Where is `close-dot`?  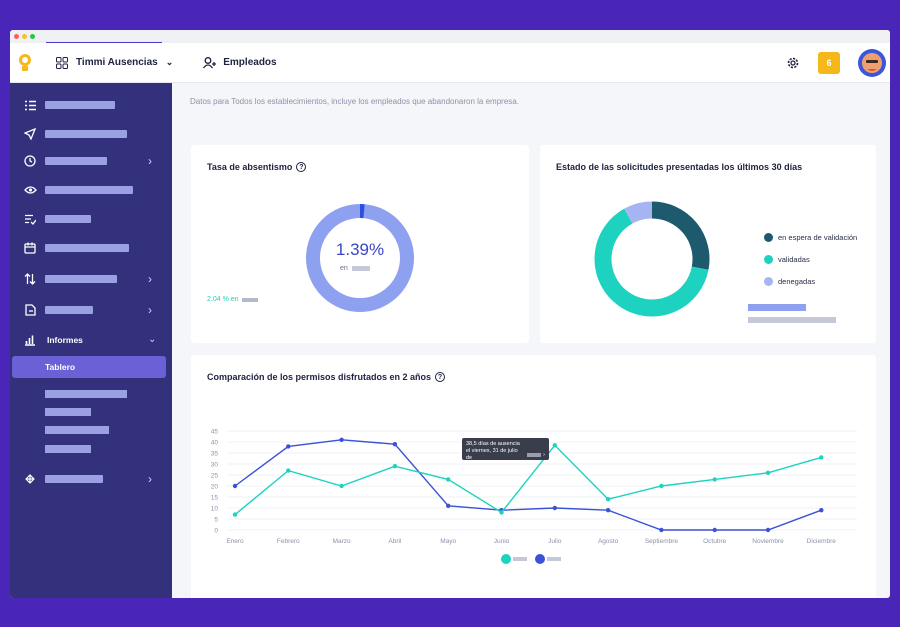
close-dot is located at coordinates (16, 36).